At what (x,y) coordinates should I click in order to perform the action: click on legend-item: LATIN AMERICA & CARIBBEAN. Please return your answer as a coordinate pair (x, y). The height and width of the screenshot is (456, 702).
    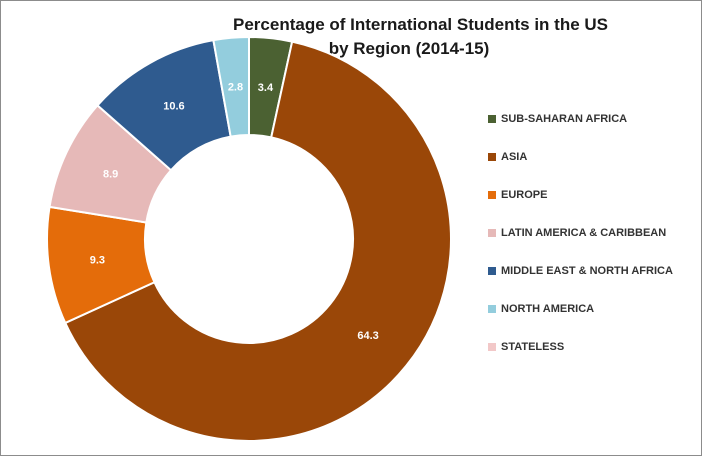
    Looking at the image, I should click on (593, 232).